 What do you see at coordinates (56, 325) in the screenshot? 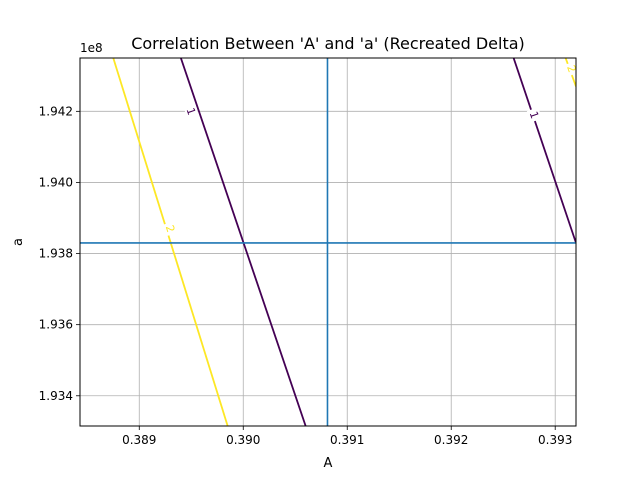
I see `y-tick-label: 1.936` at bounding box center [56, 325].